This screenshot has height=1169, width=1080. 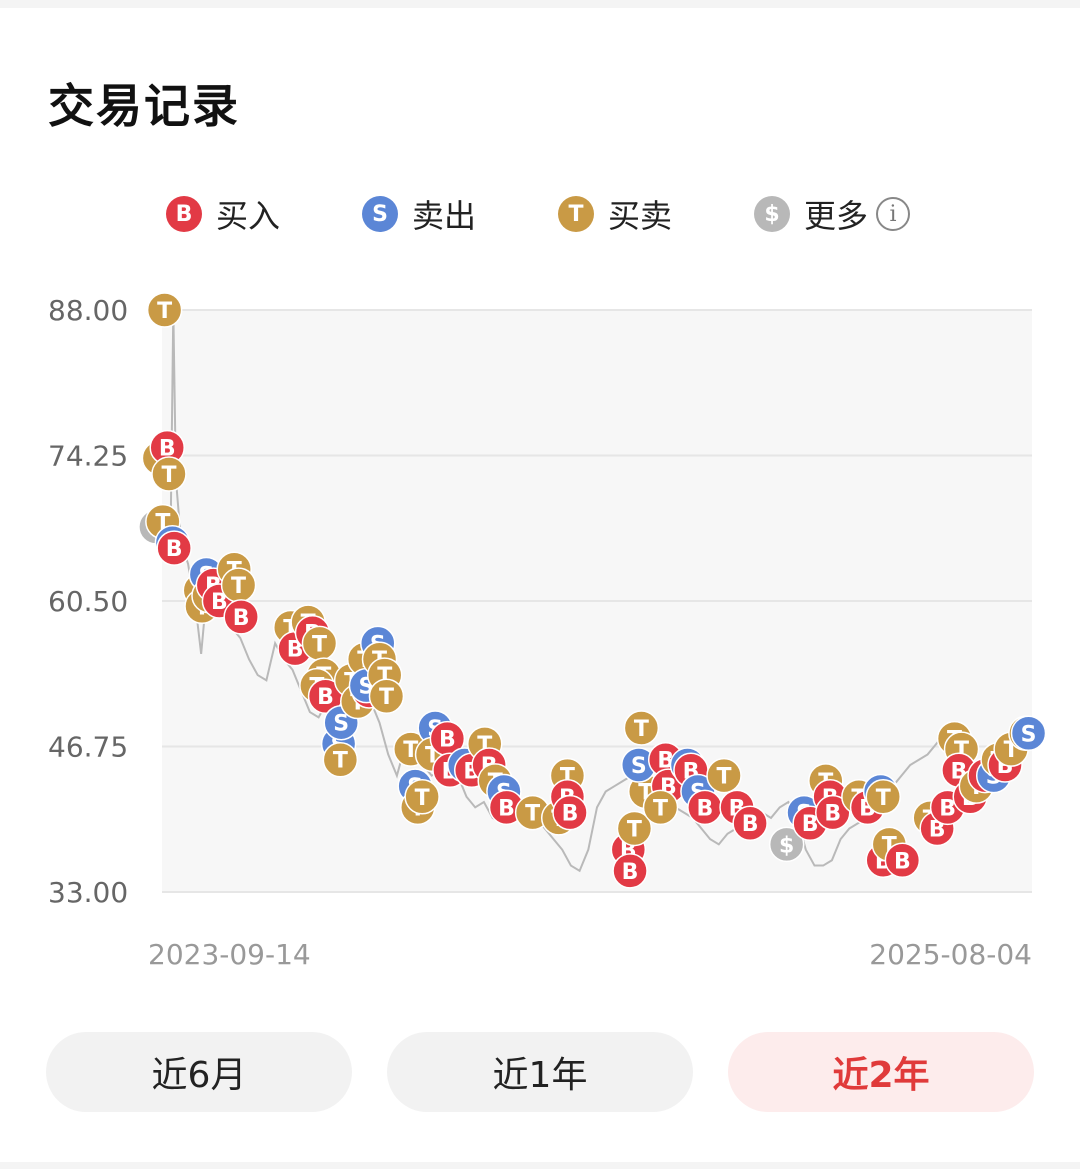 I want to click on marker-letter: $, so click(x=786, y=845).